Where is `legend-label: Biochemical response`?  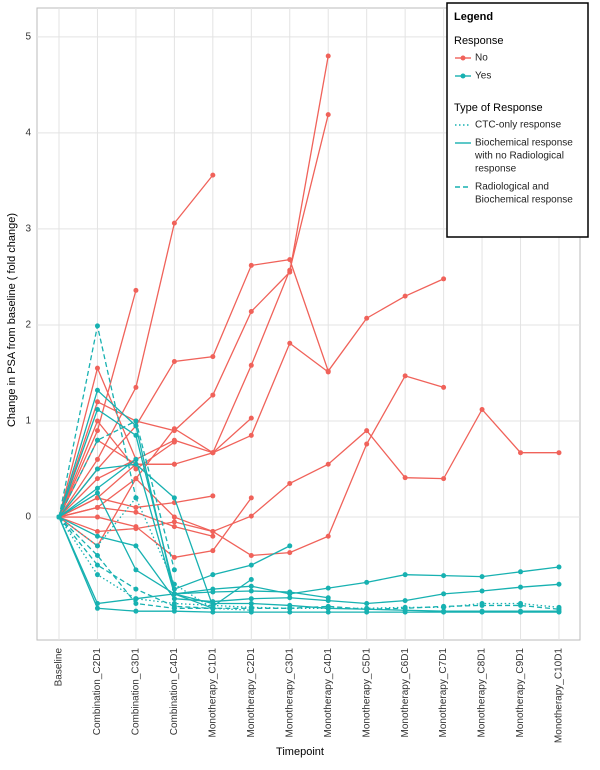
legend-label: Biochemical response is located at coordinates (524, 200).